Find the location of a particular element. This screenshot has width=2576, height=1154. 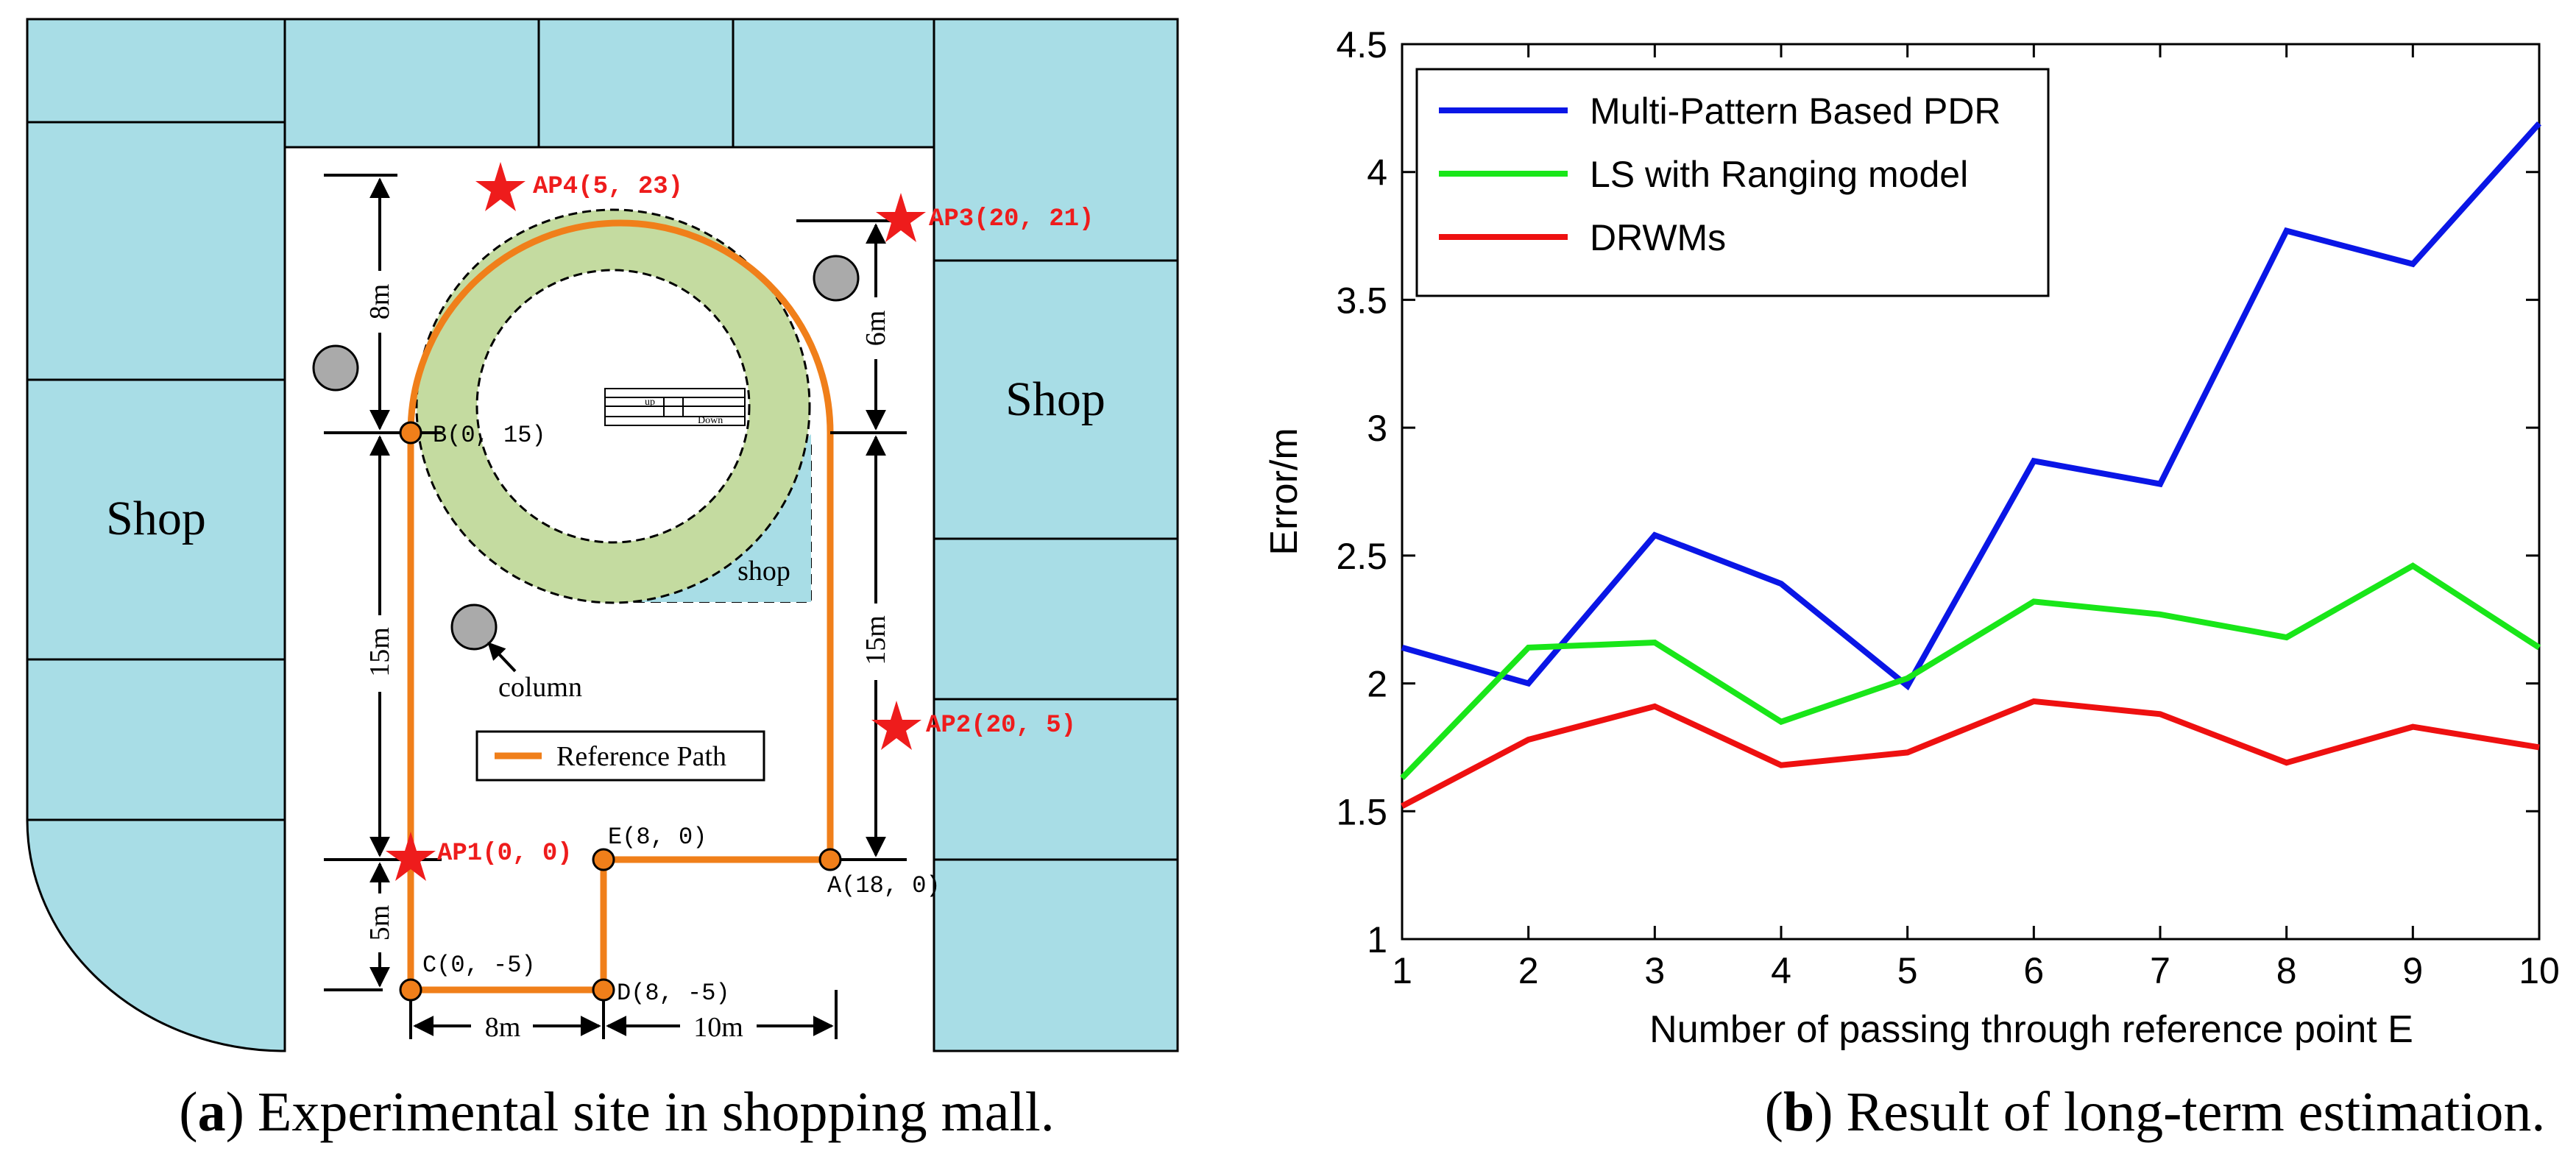

point-e-marker is located at coordinates (603, 860).